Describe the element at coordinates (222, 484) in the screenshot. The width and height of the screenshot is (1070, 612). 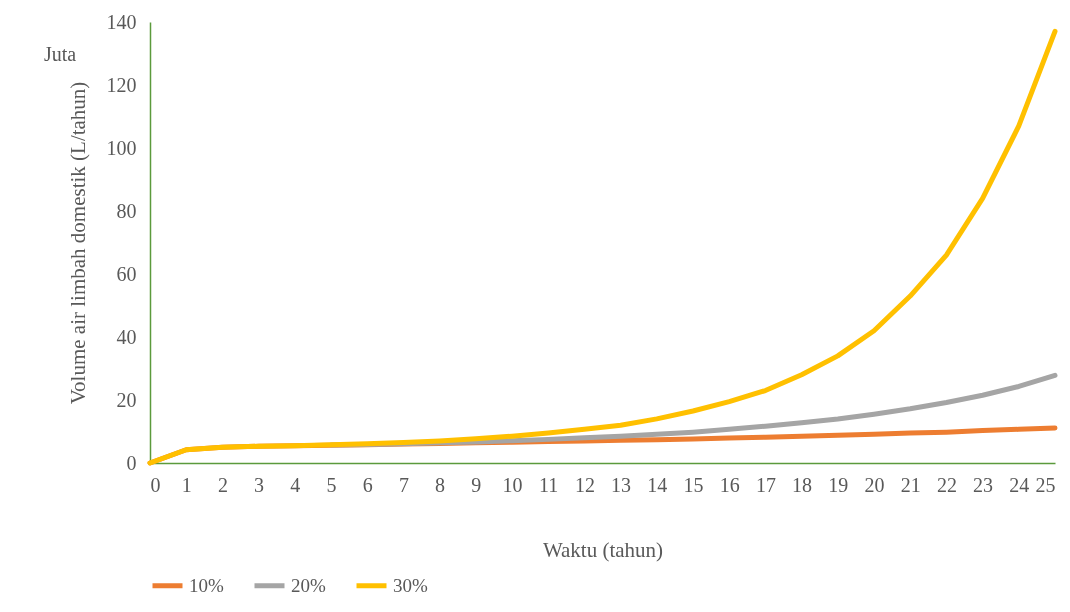
I see `x-tick-label: 2` at that location.